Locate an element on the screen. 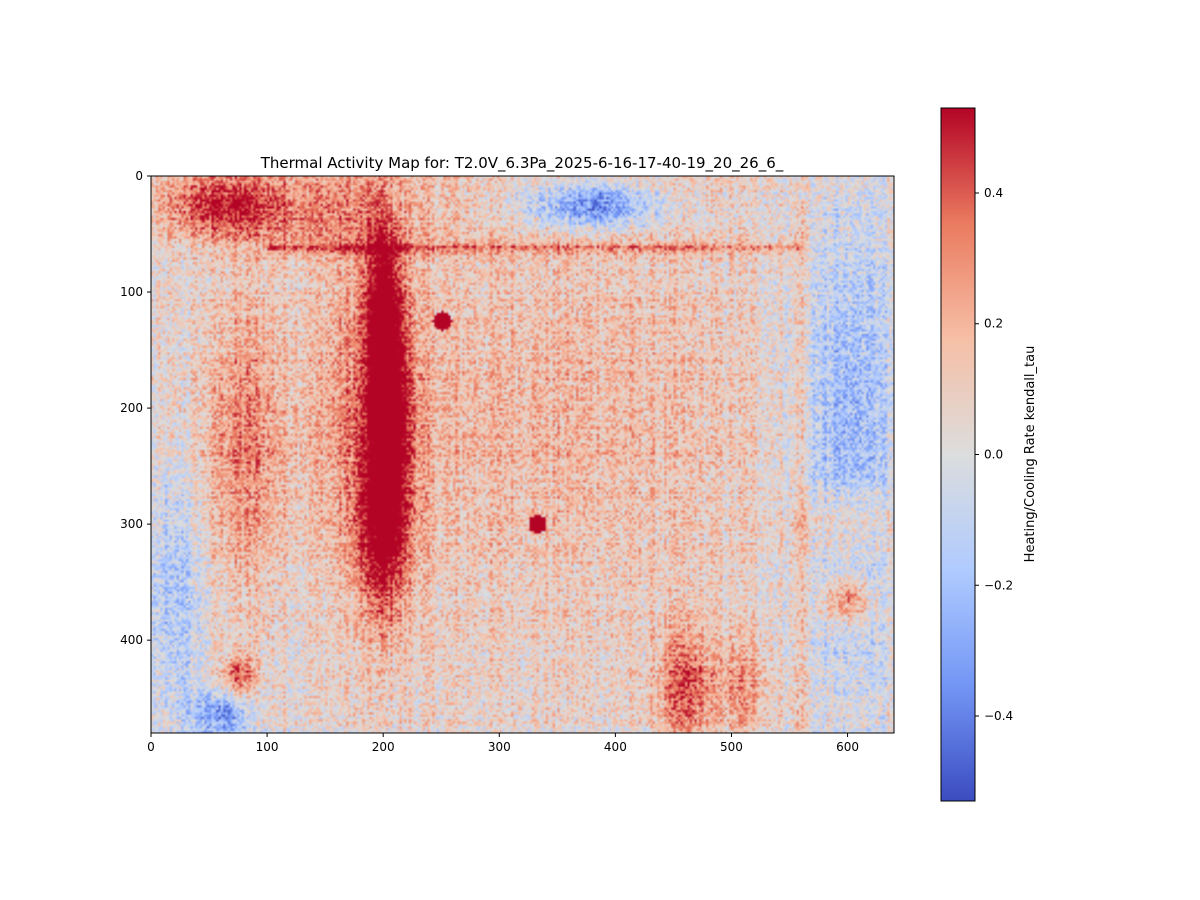 The image size is (1200, 900). x-tick-label: 600 is located at coordinates (847, 747).